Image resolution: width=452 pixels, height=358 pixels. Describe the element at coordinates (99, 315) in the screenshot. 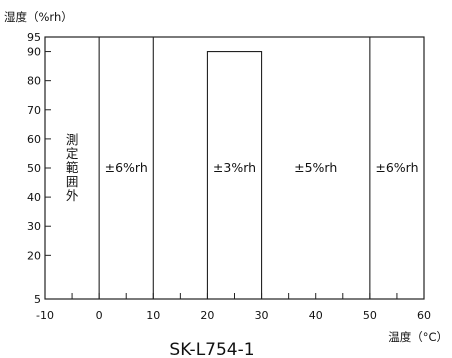

I see `x-tick-label: 0` at that location.